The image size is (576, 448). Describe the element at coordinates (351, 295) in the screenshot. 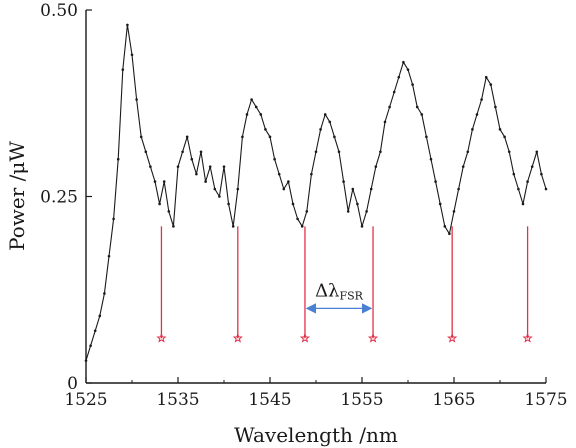

I see `fsr-label-sub: FSR` at that location.